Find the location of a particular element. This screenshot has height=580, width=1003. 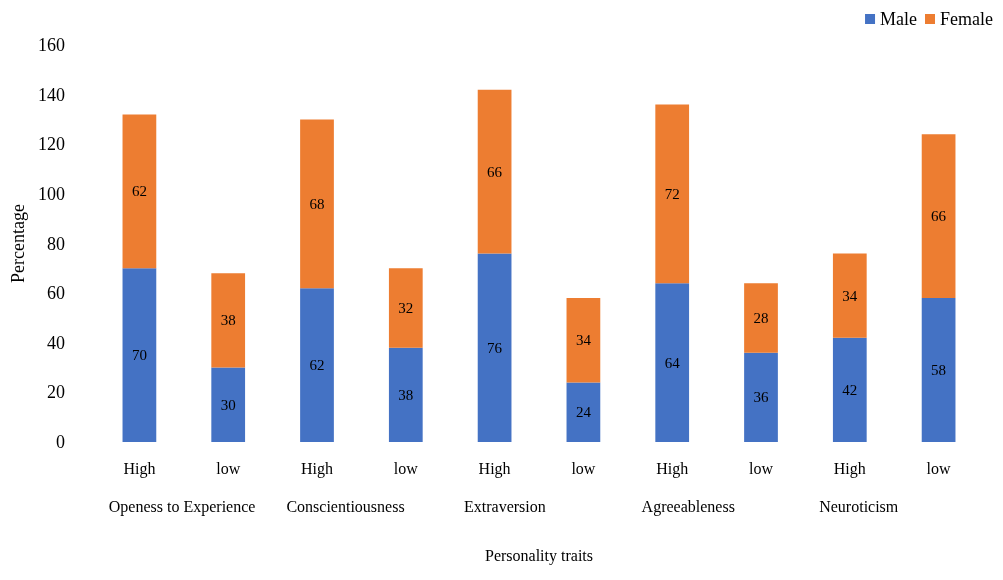

y-tick-label: 160 is located at coordinates (51, 45).